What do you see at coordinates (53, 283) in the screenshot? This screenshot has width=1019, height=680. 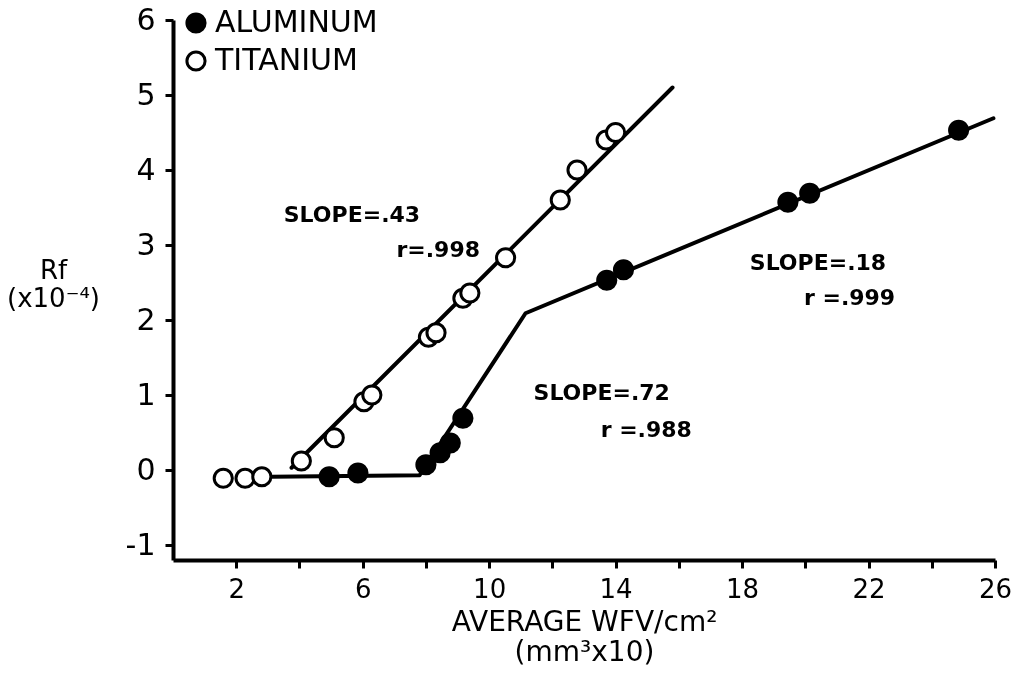 I see `y-axis-title: Rf (x10⁻⁴)` at bounding box center [53, 283].